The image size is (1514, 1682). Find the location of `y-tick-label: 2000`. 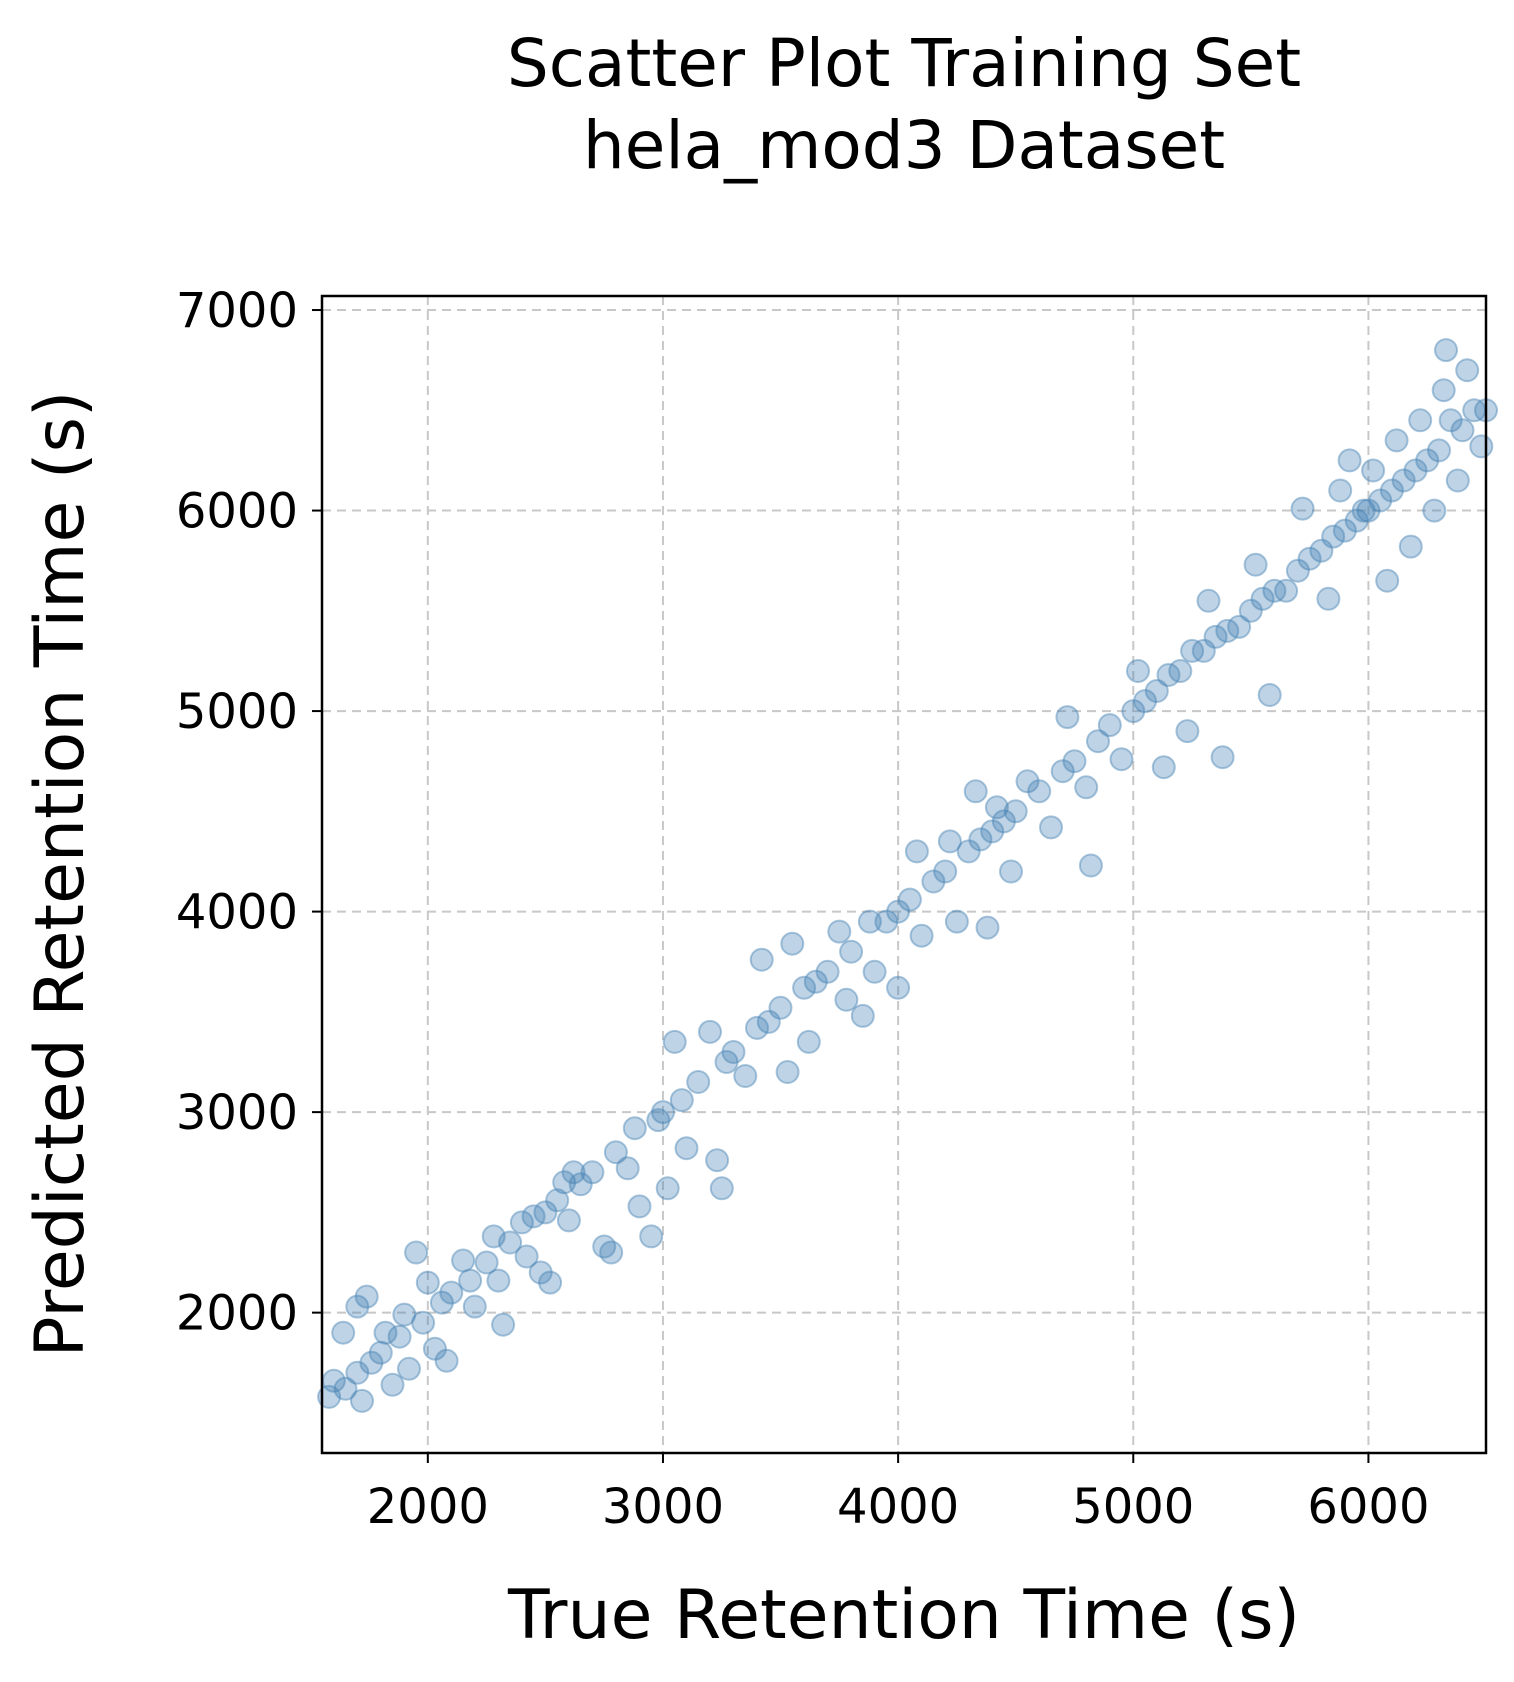

y-tick-label: 2000 is located at coordinates (237, 1314).